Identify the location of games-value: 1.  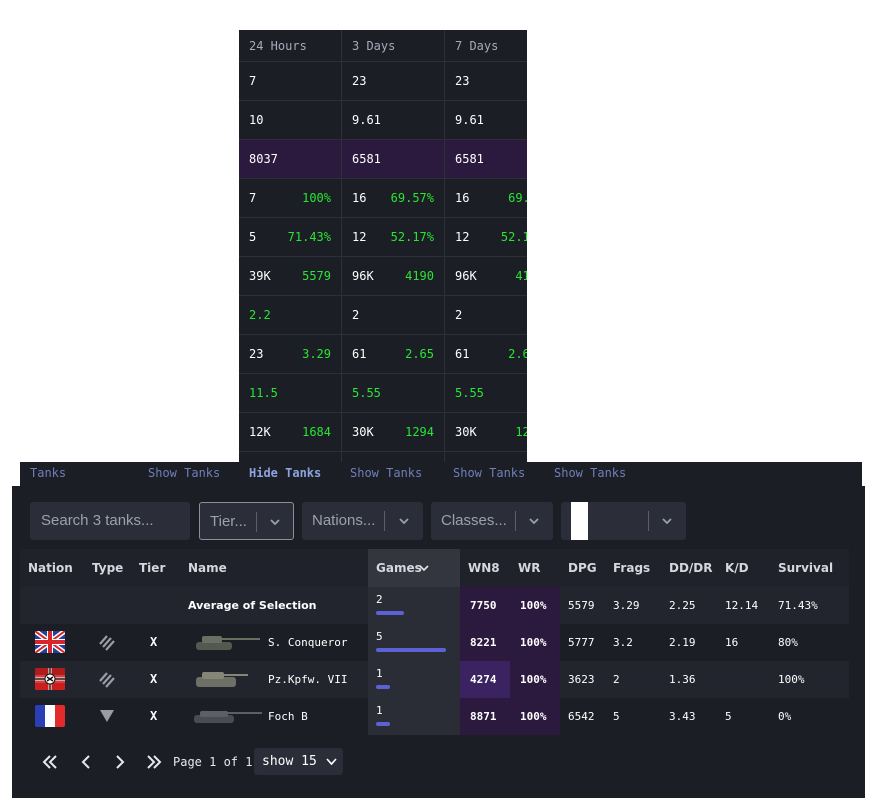
(379, 710).